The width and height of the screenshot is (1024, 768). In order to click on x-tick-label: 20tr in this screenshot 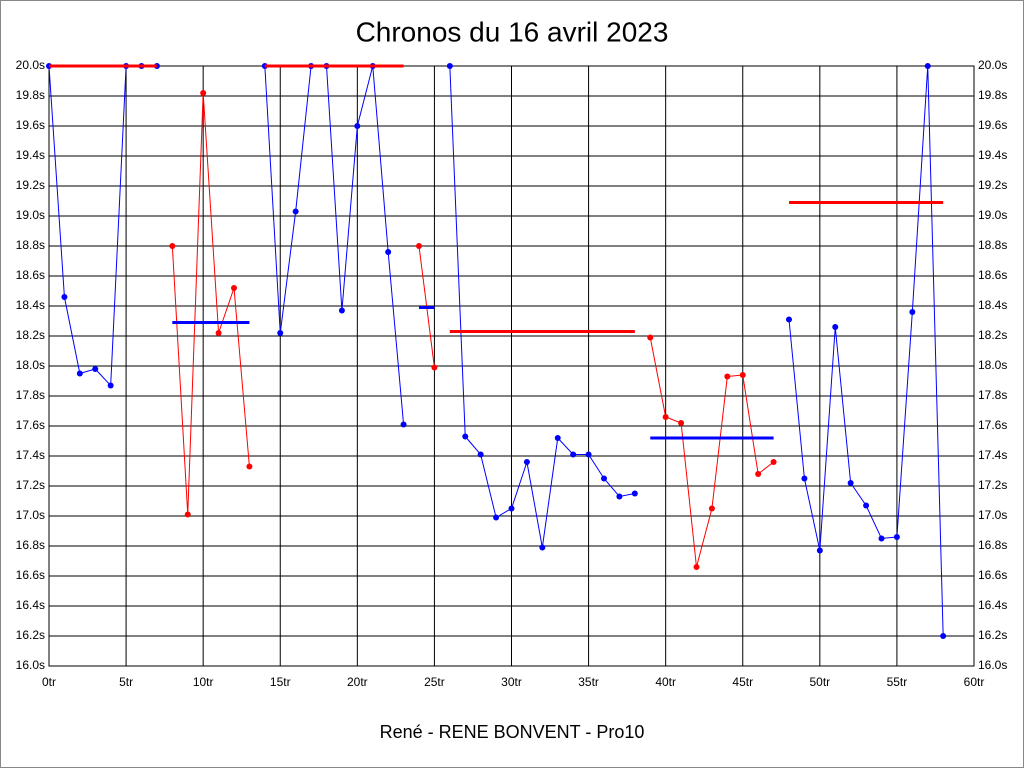, I will do `click(357, 682)`.